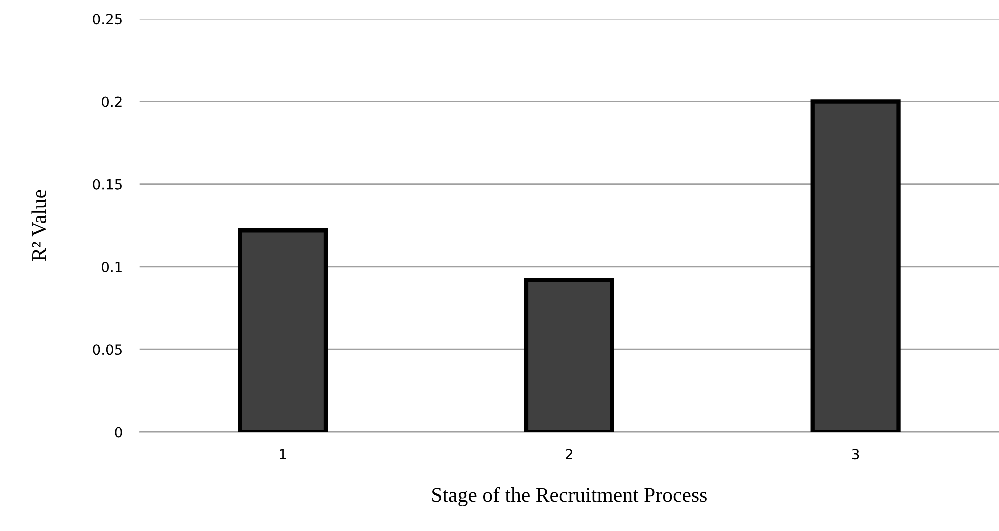 Image resolution: width=999 pixels, height=531 pixels. I want to click on y-axis-title: R² Value, so click(39, 226).